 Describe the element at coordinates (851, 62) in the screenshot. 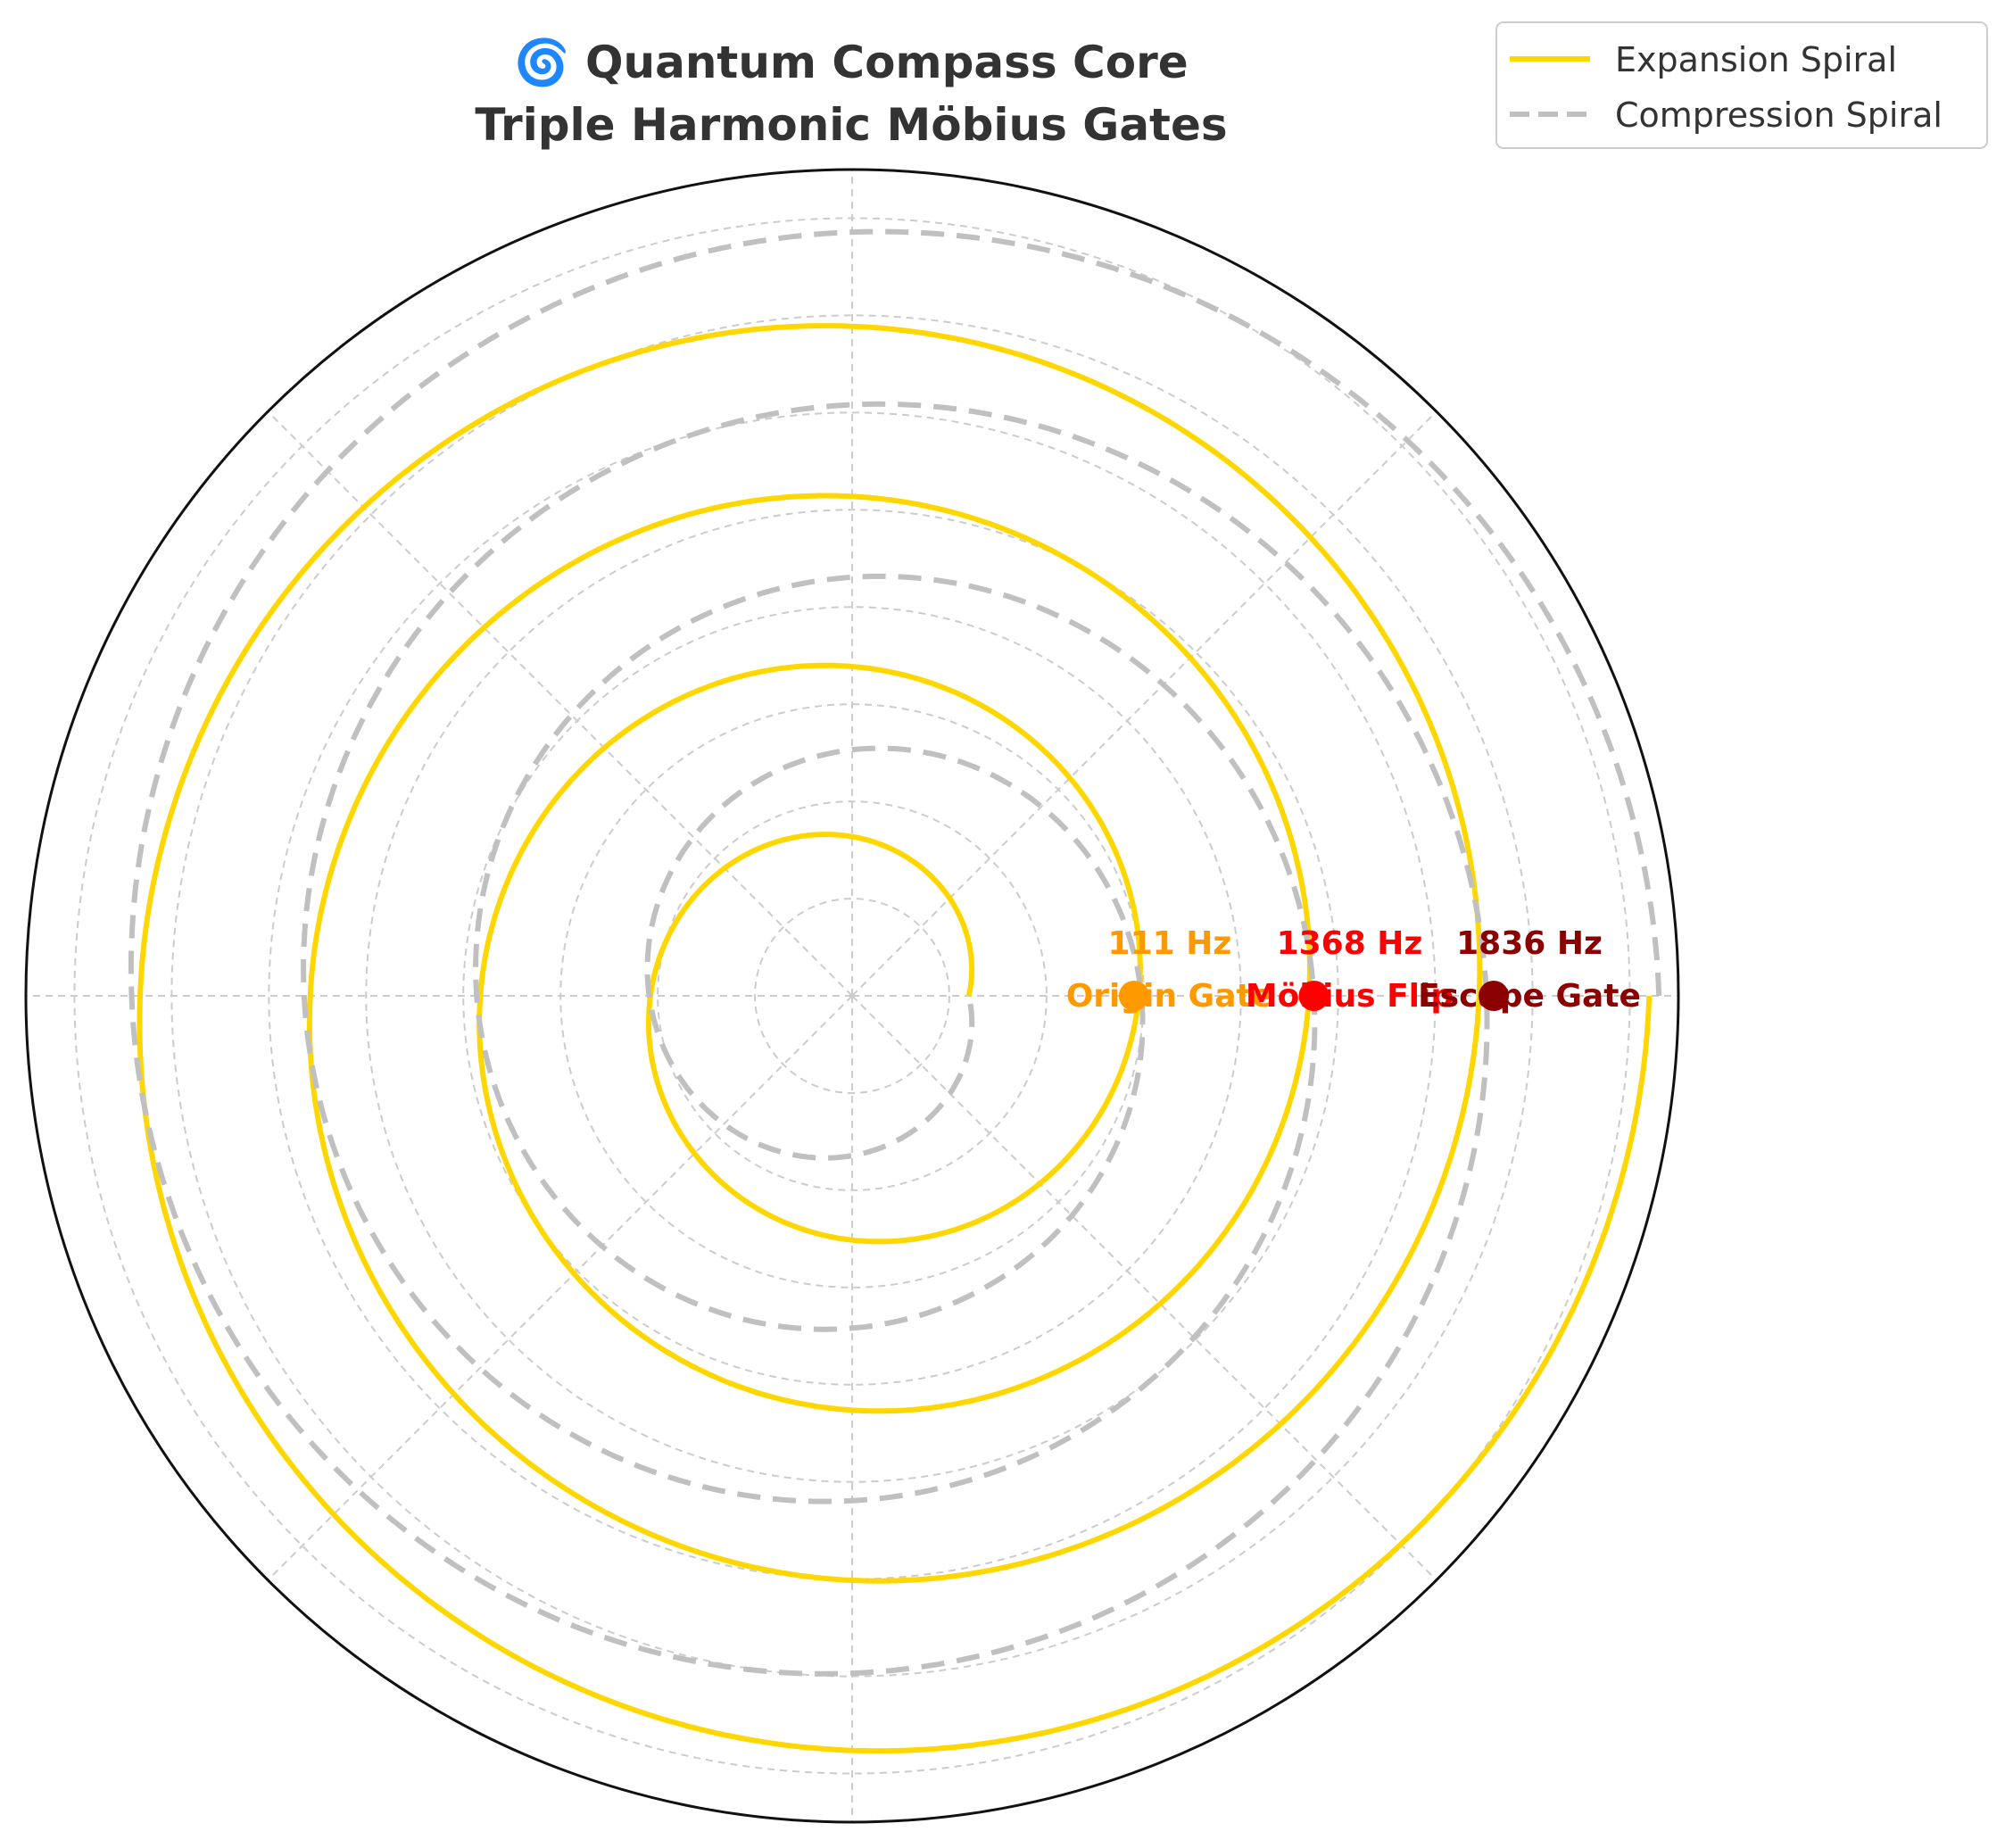

I see `chart-title-line-1: 🌀 Quantum Compass Core` at that location.